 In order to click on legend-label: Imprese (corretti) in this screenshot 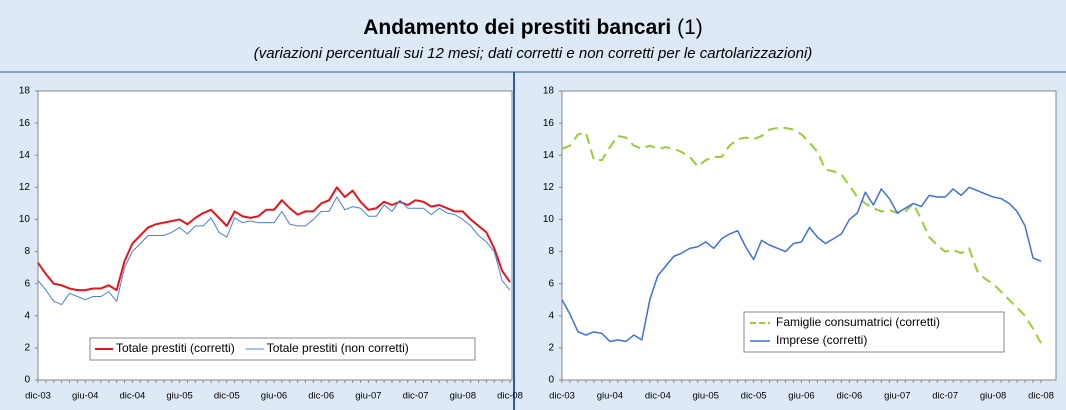, I will do `click(821, 340)`.